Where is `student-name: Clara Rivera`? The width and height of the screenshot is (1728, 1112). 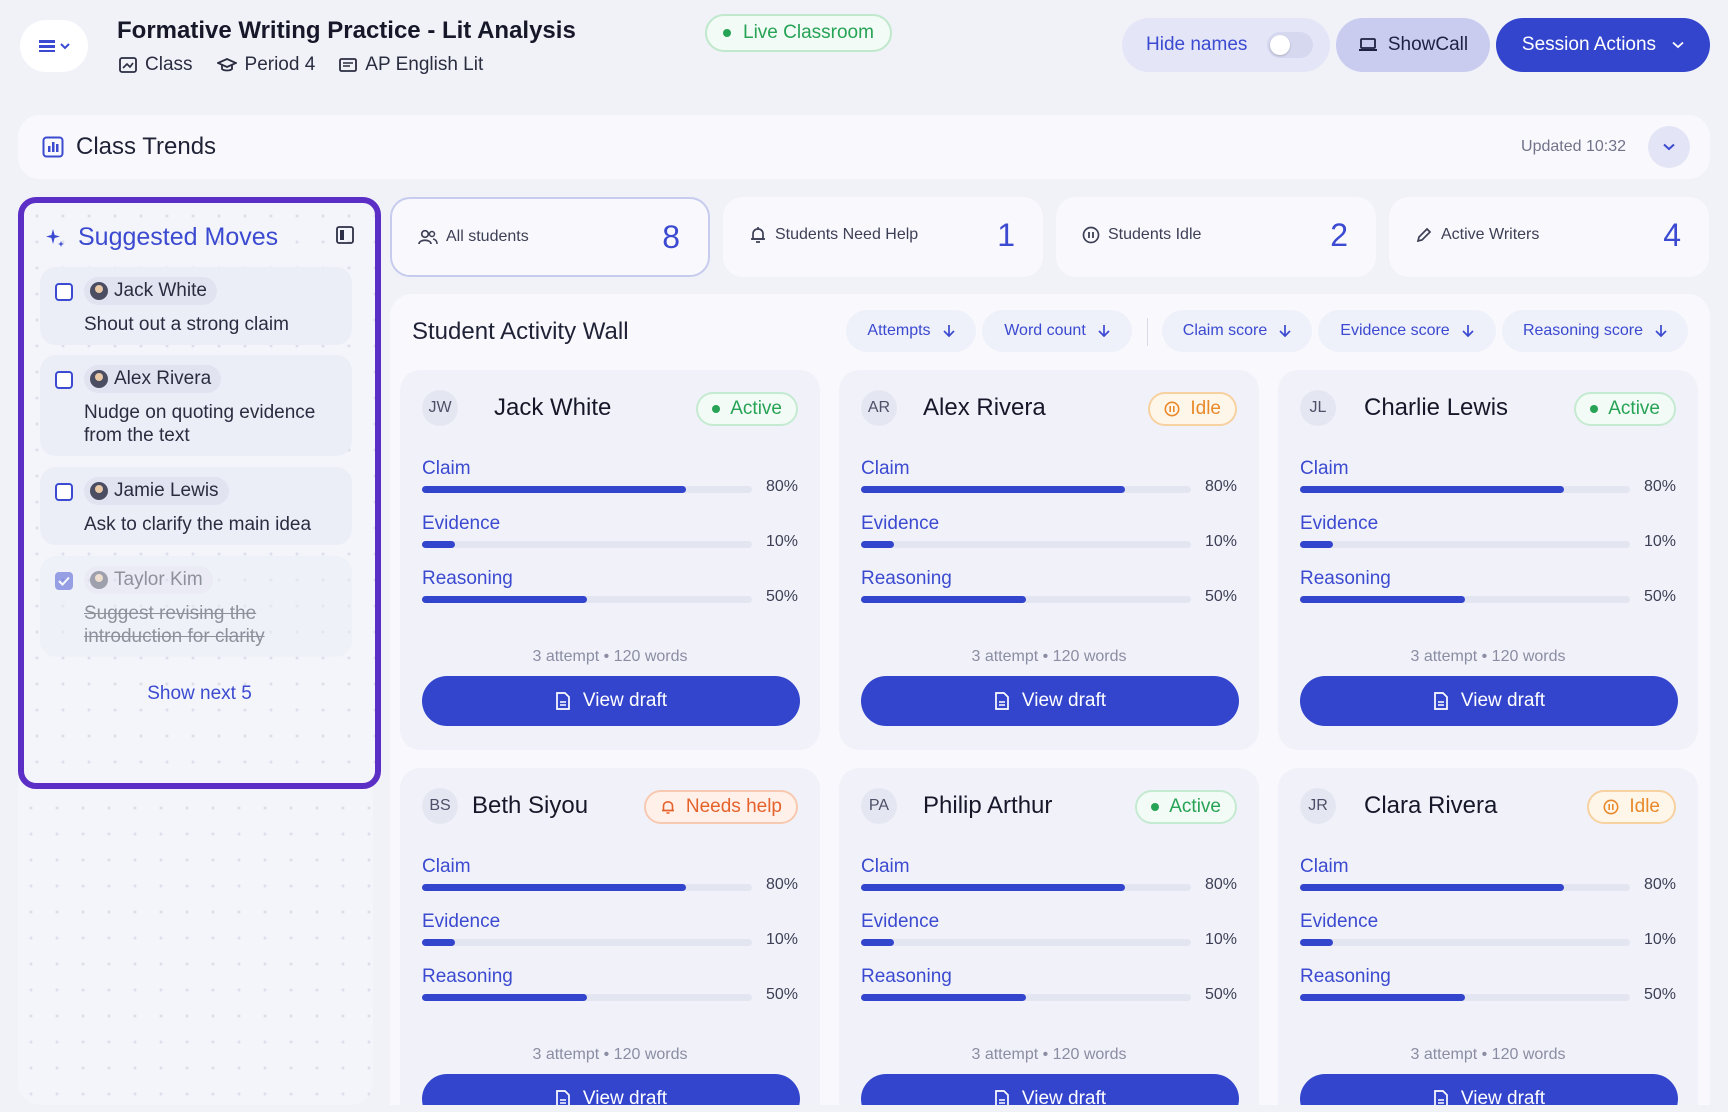
student-name: Clara Rivera is located at coordinates (1431, 805).